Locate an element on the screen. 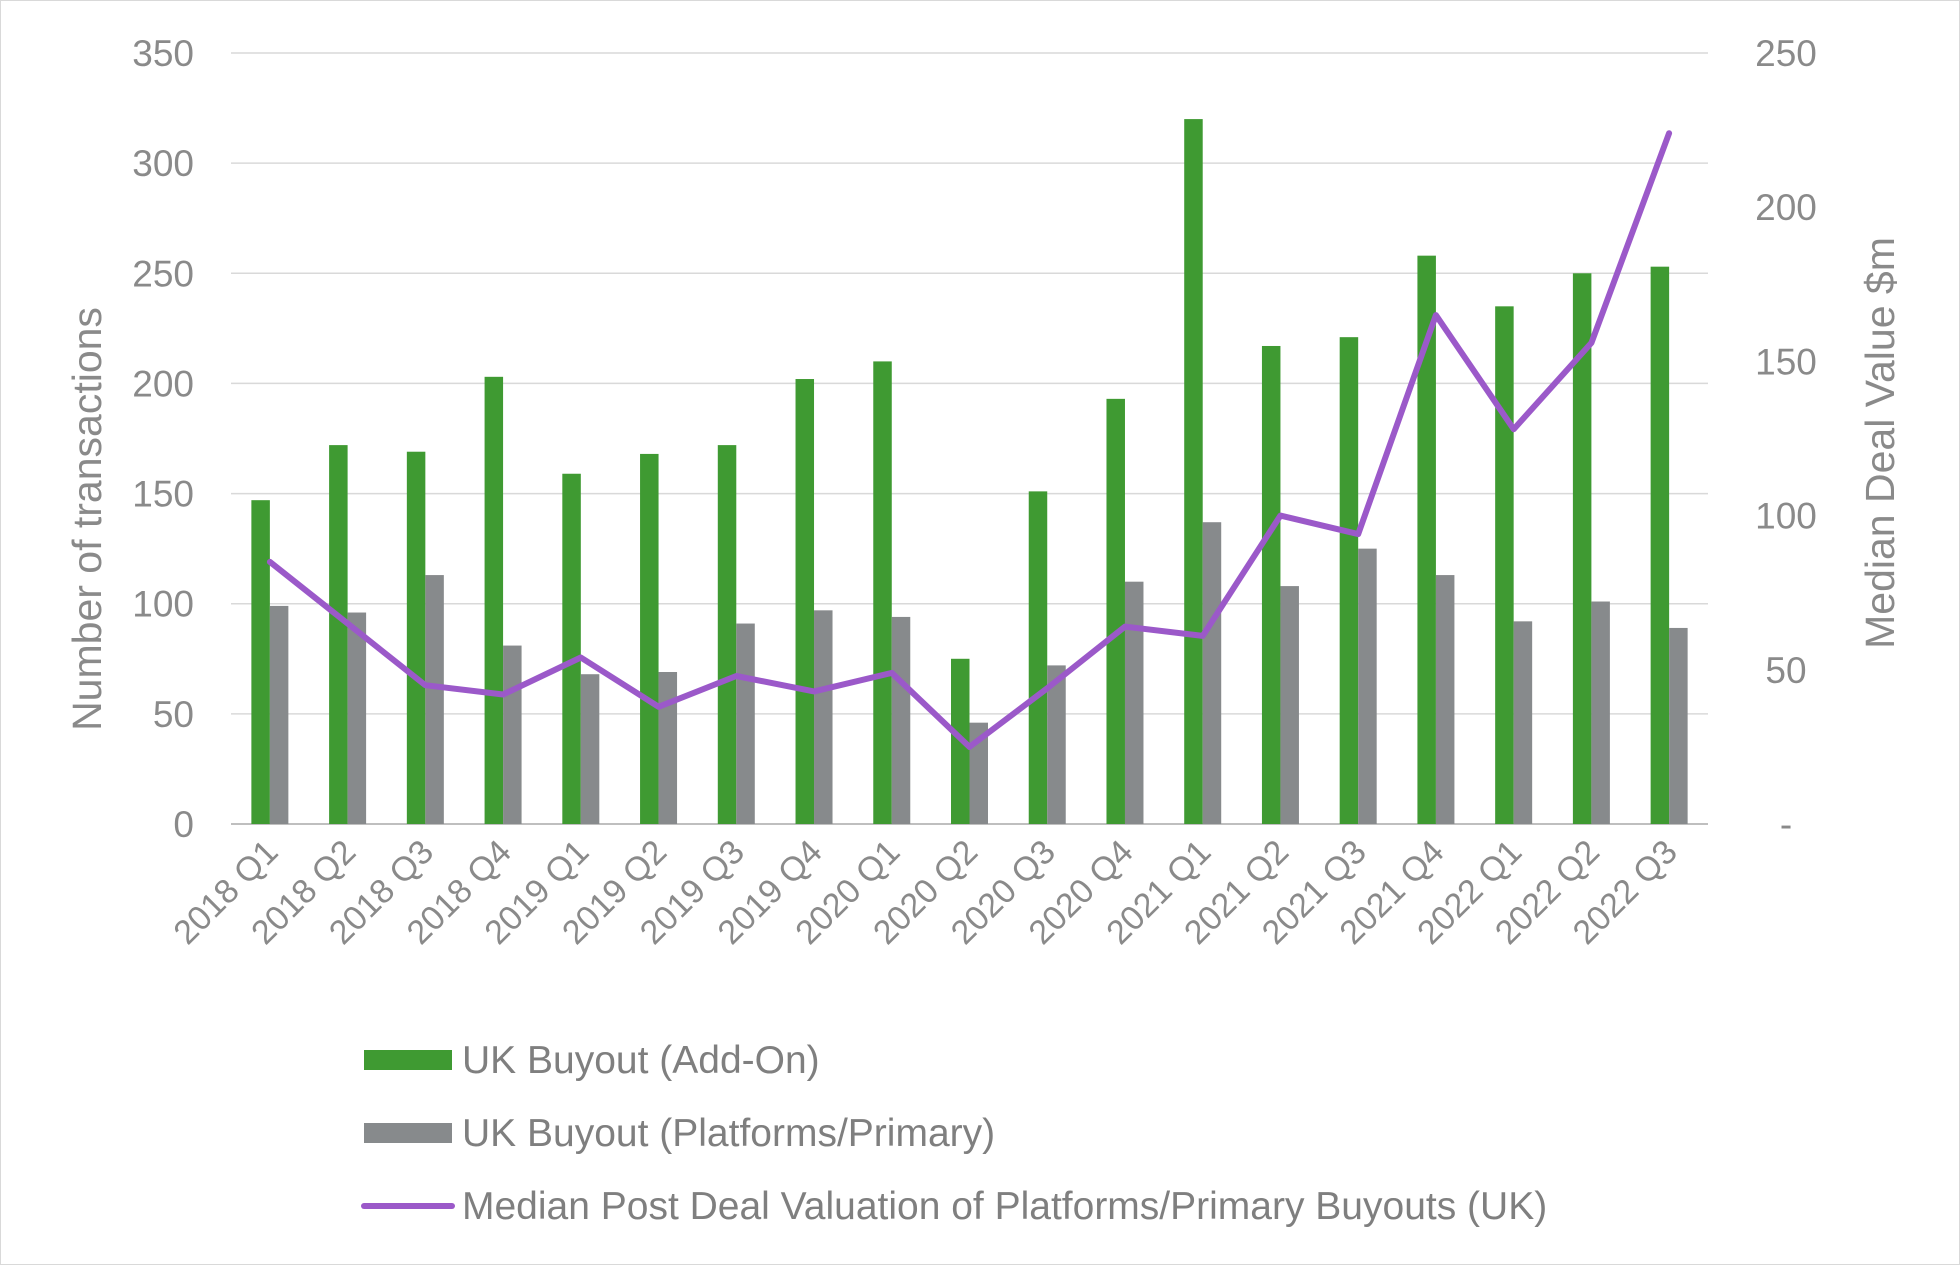 The height and width of the screenshot is (1269, 1960). left-tick-label: 50 is located at coordinates (173, 714).